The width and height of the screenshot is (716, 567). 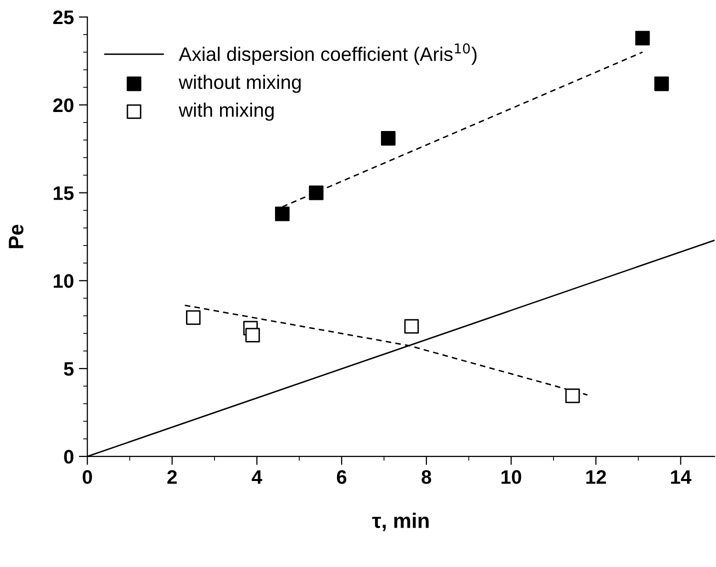 What do you see at coordinates (427, 477) in the screenshot?
I see `x-tick-label: 8` at bounding box center [427, 477].